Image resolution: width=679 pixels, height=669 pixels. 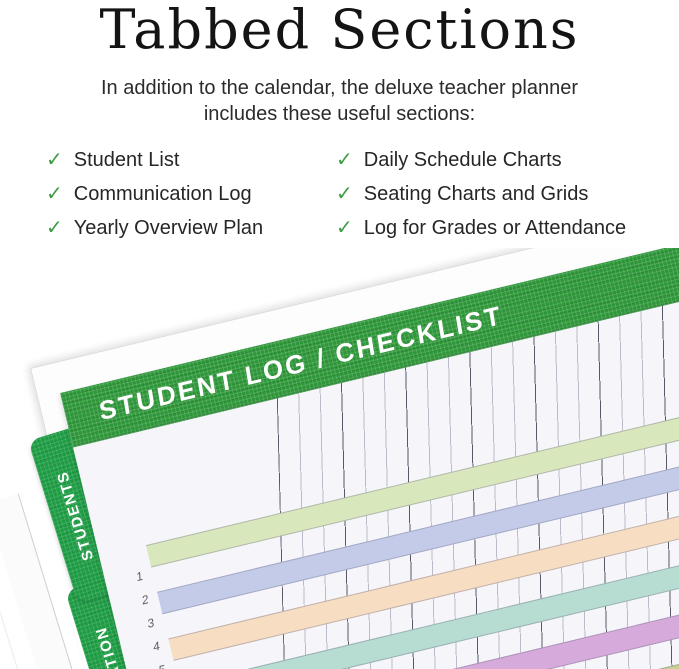 What do you see at coordinates (495, 228) in the screenshot?
I see `feature-label: Log for Grades or Attendance` at bounding box center [495, 228].